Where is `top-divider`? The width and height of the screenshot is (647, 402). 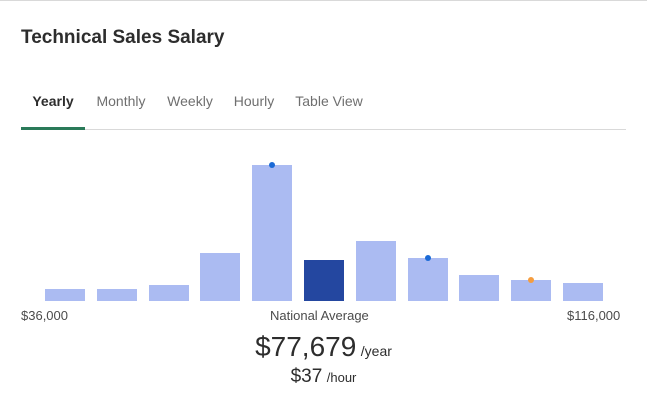
top-divider is located at coordinates (323, 0).